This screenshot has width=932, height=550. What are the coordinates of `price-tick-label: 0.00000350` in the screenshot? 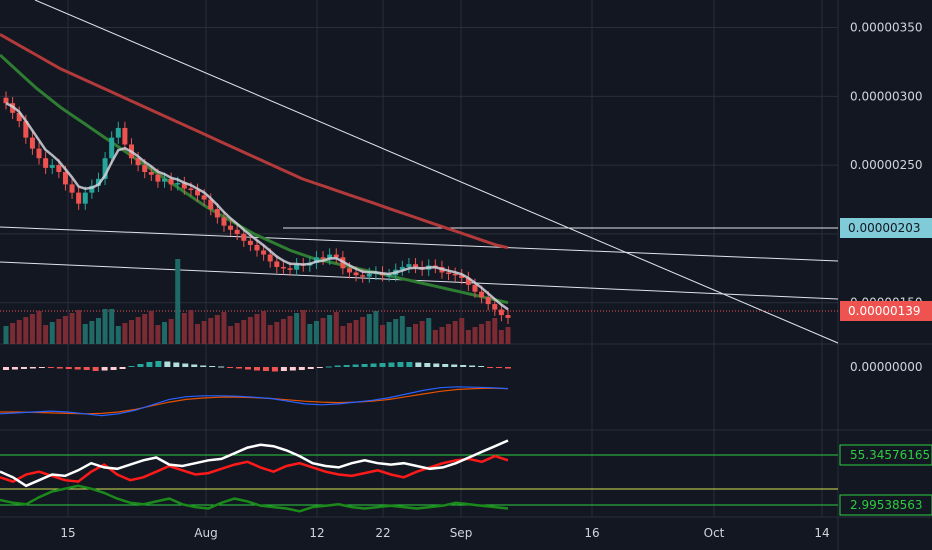 It's located at (886, 28).